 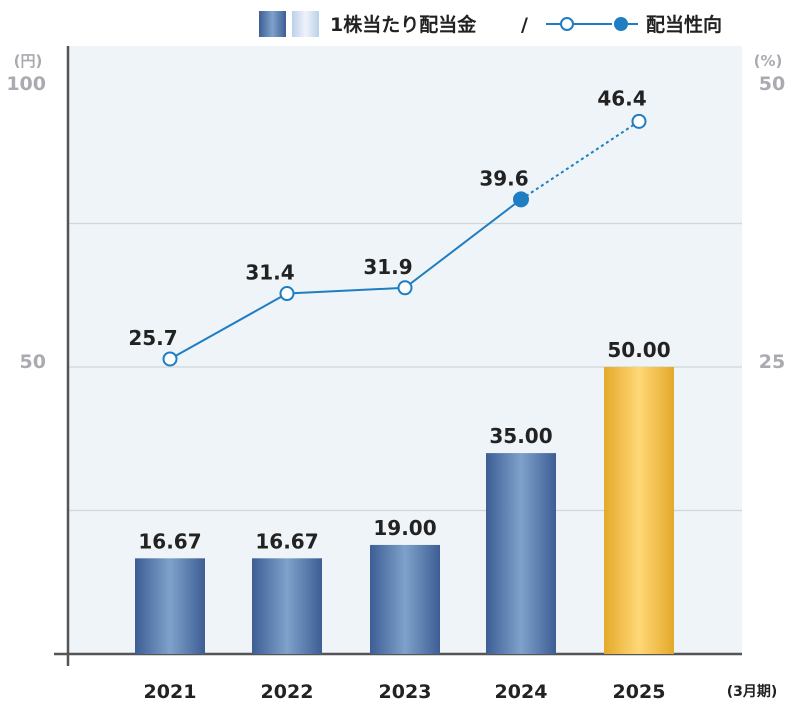 What do you see at coordinates (170, 359) in the screenshot?
I see `line-point-2021` at bounding box center [170, 359].